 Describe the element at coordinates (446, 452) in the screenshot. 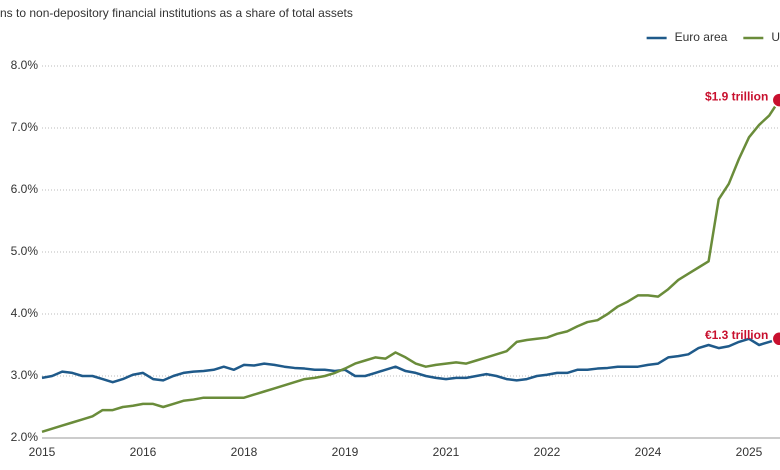

I see `x-tick-label: 2021` at that location.